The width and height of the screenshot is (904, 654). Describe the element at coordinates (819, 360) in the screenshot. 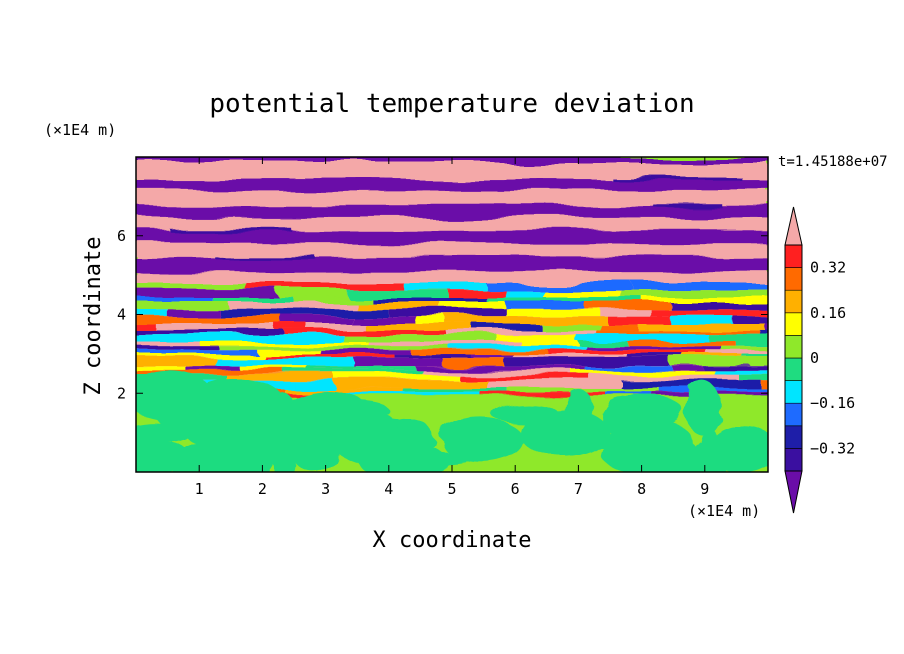

I see `colorbar: 0.32 0.16 0 −0.16 −0.32` at that location.